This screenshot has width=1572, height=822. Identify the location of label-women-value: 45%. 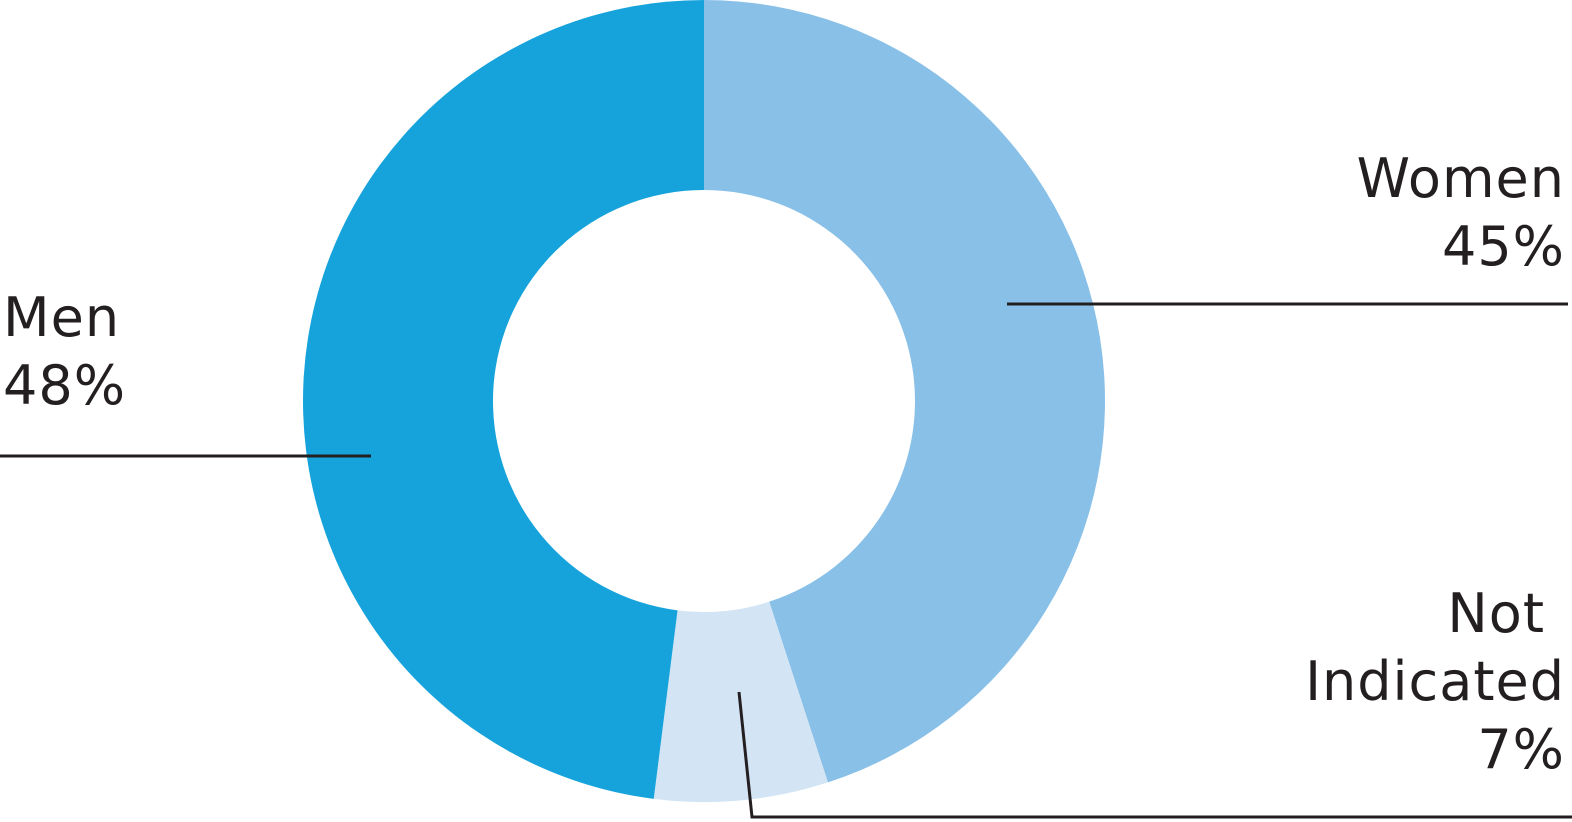
(1503, 246).